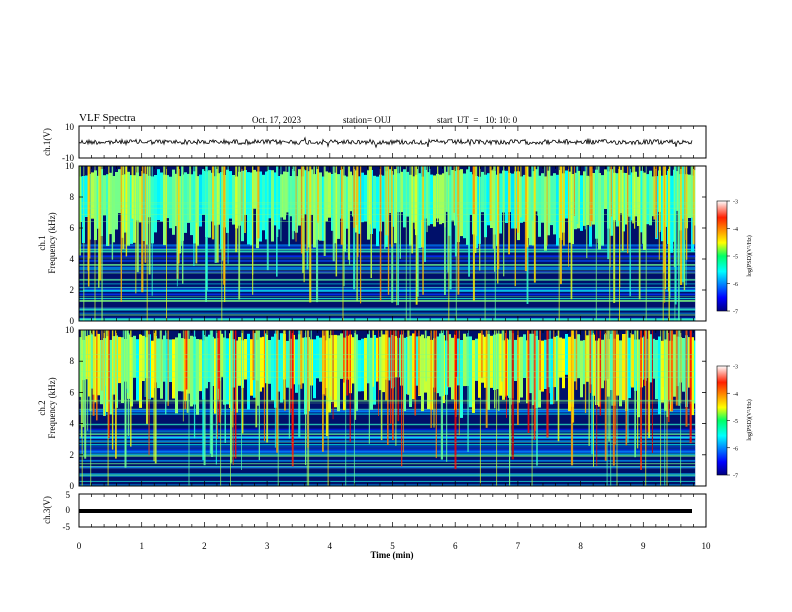 This screenshot has width=792, height=612. I want to click on start-time-label: start UT = 10: 10: 0, so click(477, 120).